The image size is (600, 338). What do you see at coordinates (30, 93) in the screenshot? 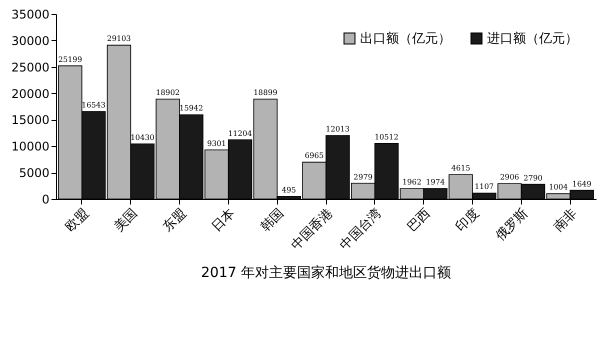
I see `y-tick-label: 20000` at bounding box center [30, 93].